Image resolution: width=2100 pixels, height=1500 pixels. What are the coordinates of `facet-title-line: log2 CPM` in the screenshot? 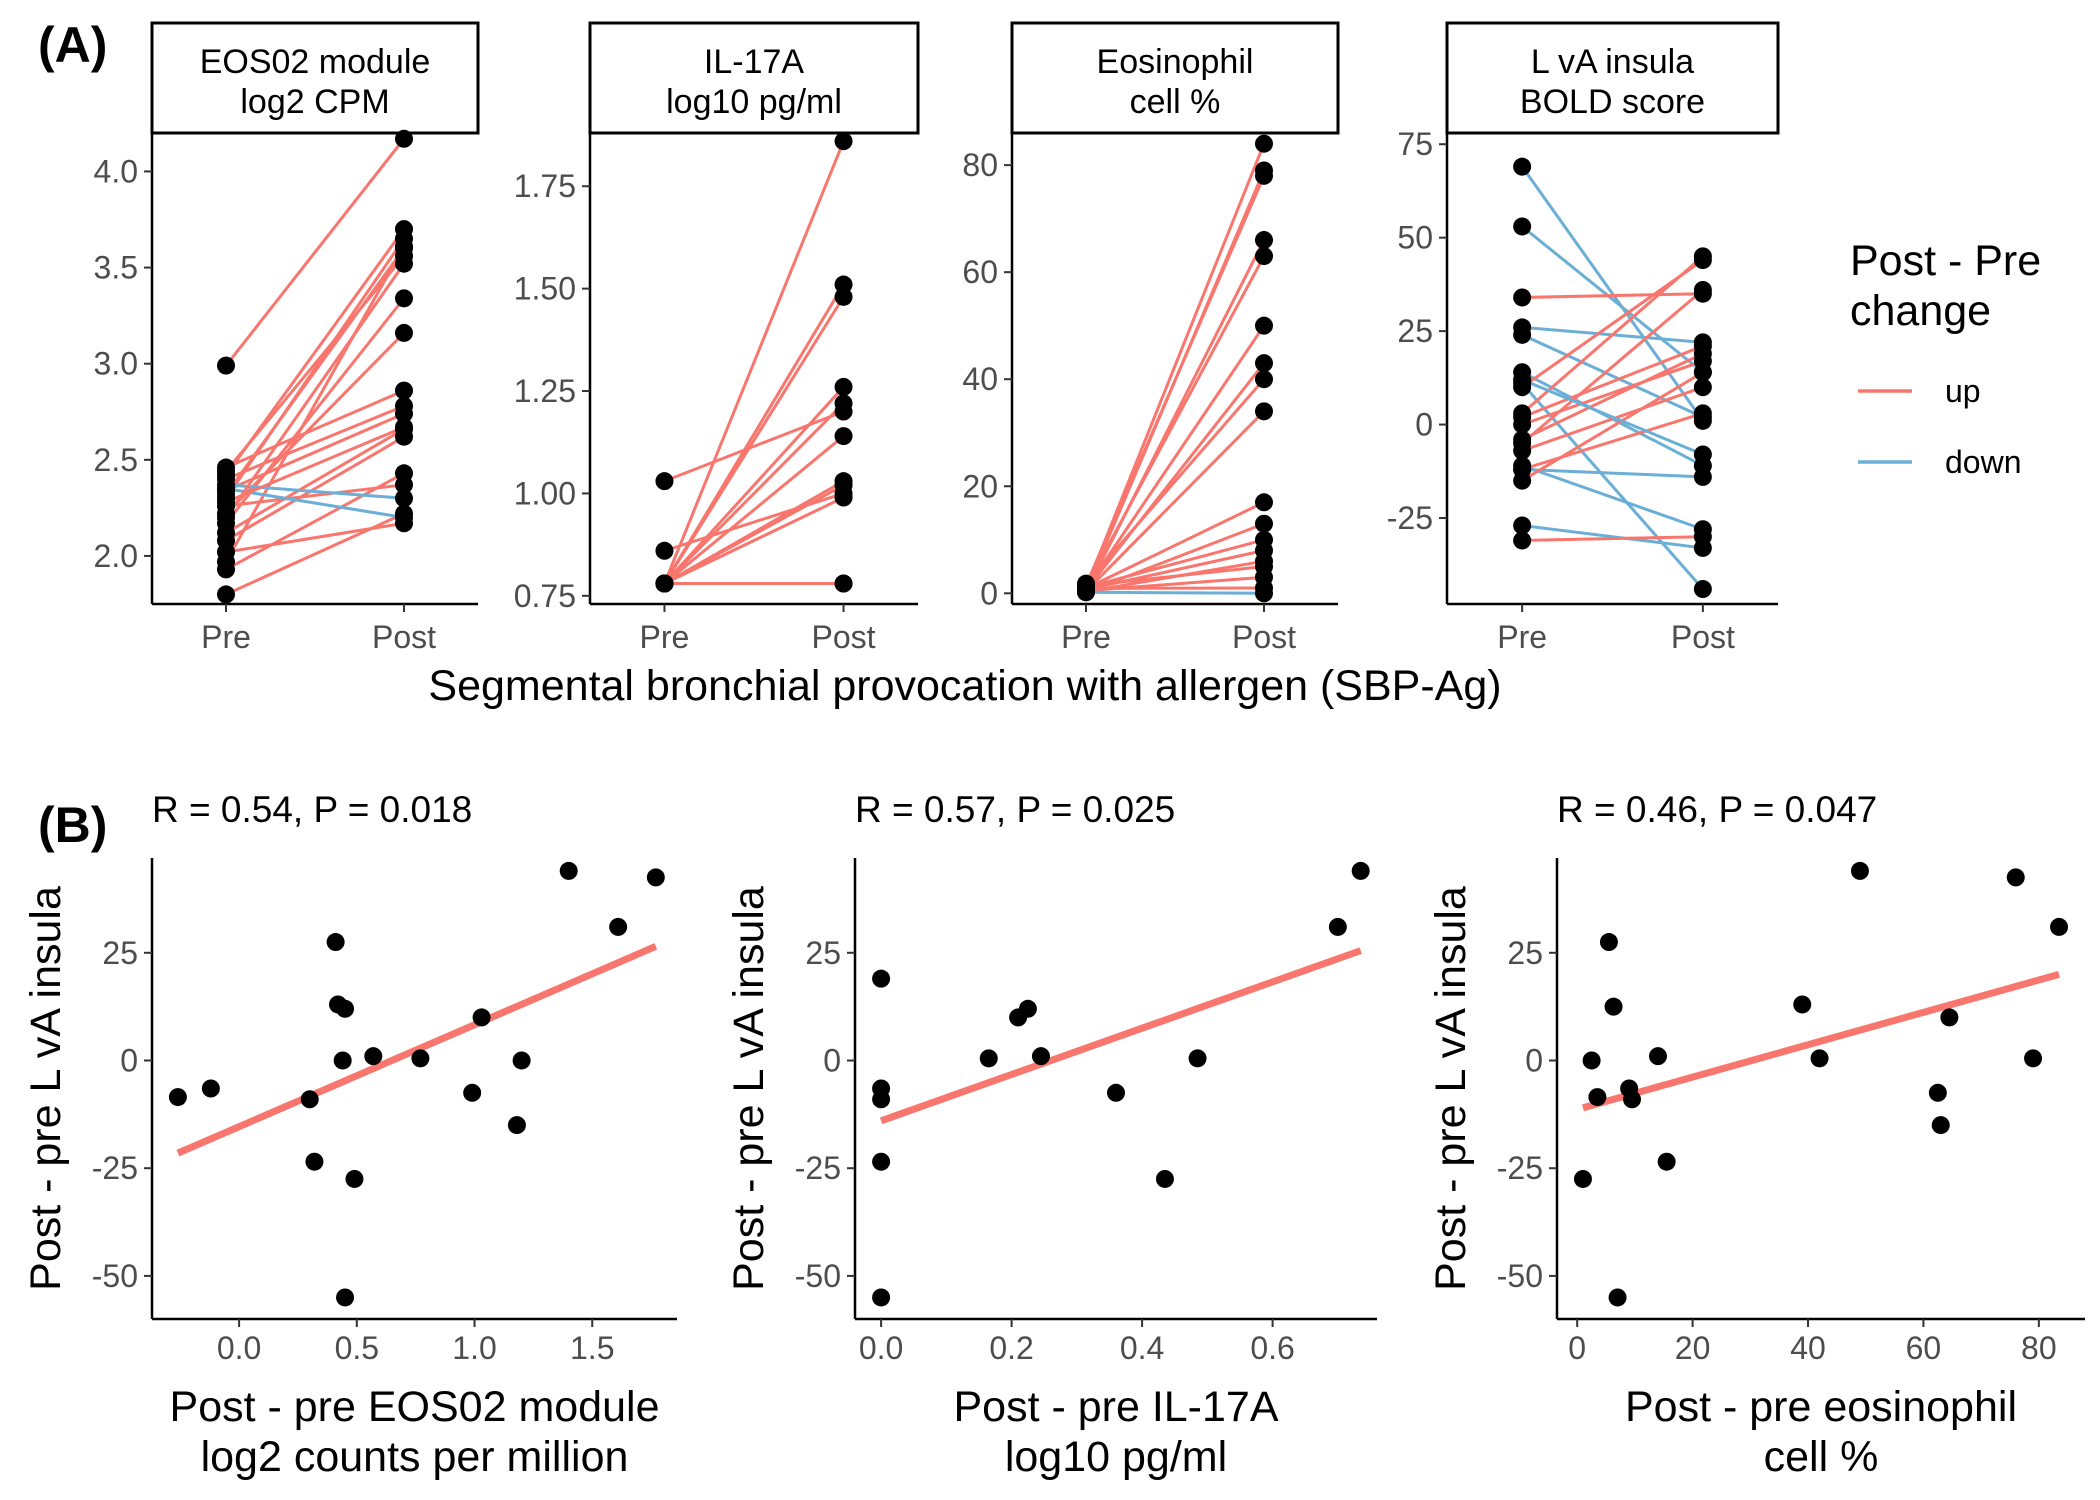 It's located at (314, 102).